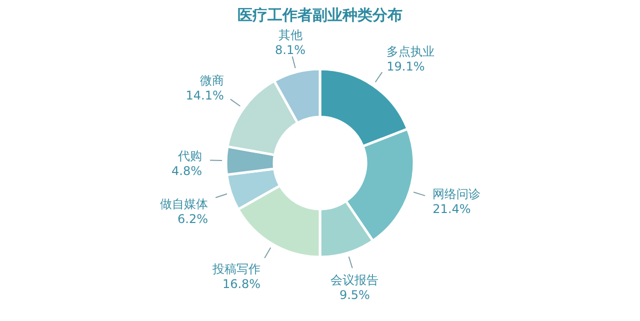 This screenshot has width=640, height=321. What do you see at coordinates (354, 295) in the screenshot?
I see `data-label: 9.5%` at bounding box center [354, 295].